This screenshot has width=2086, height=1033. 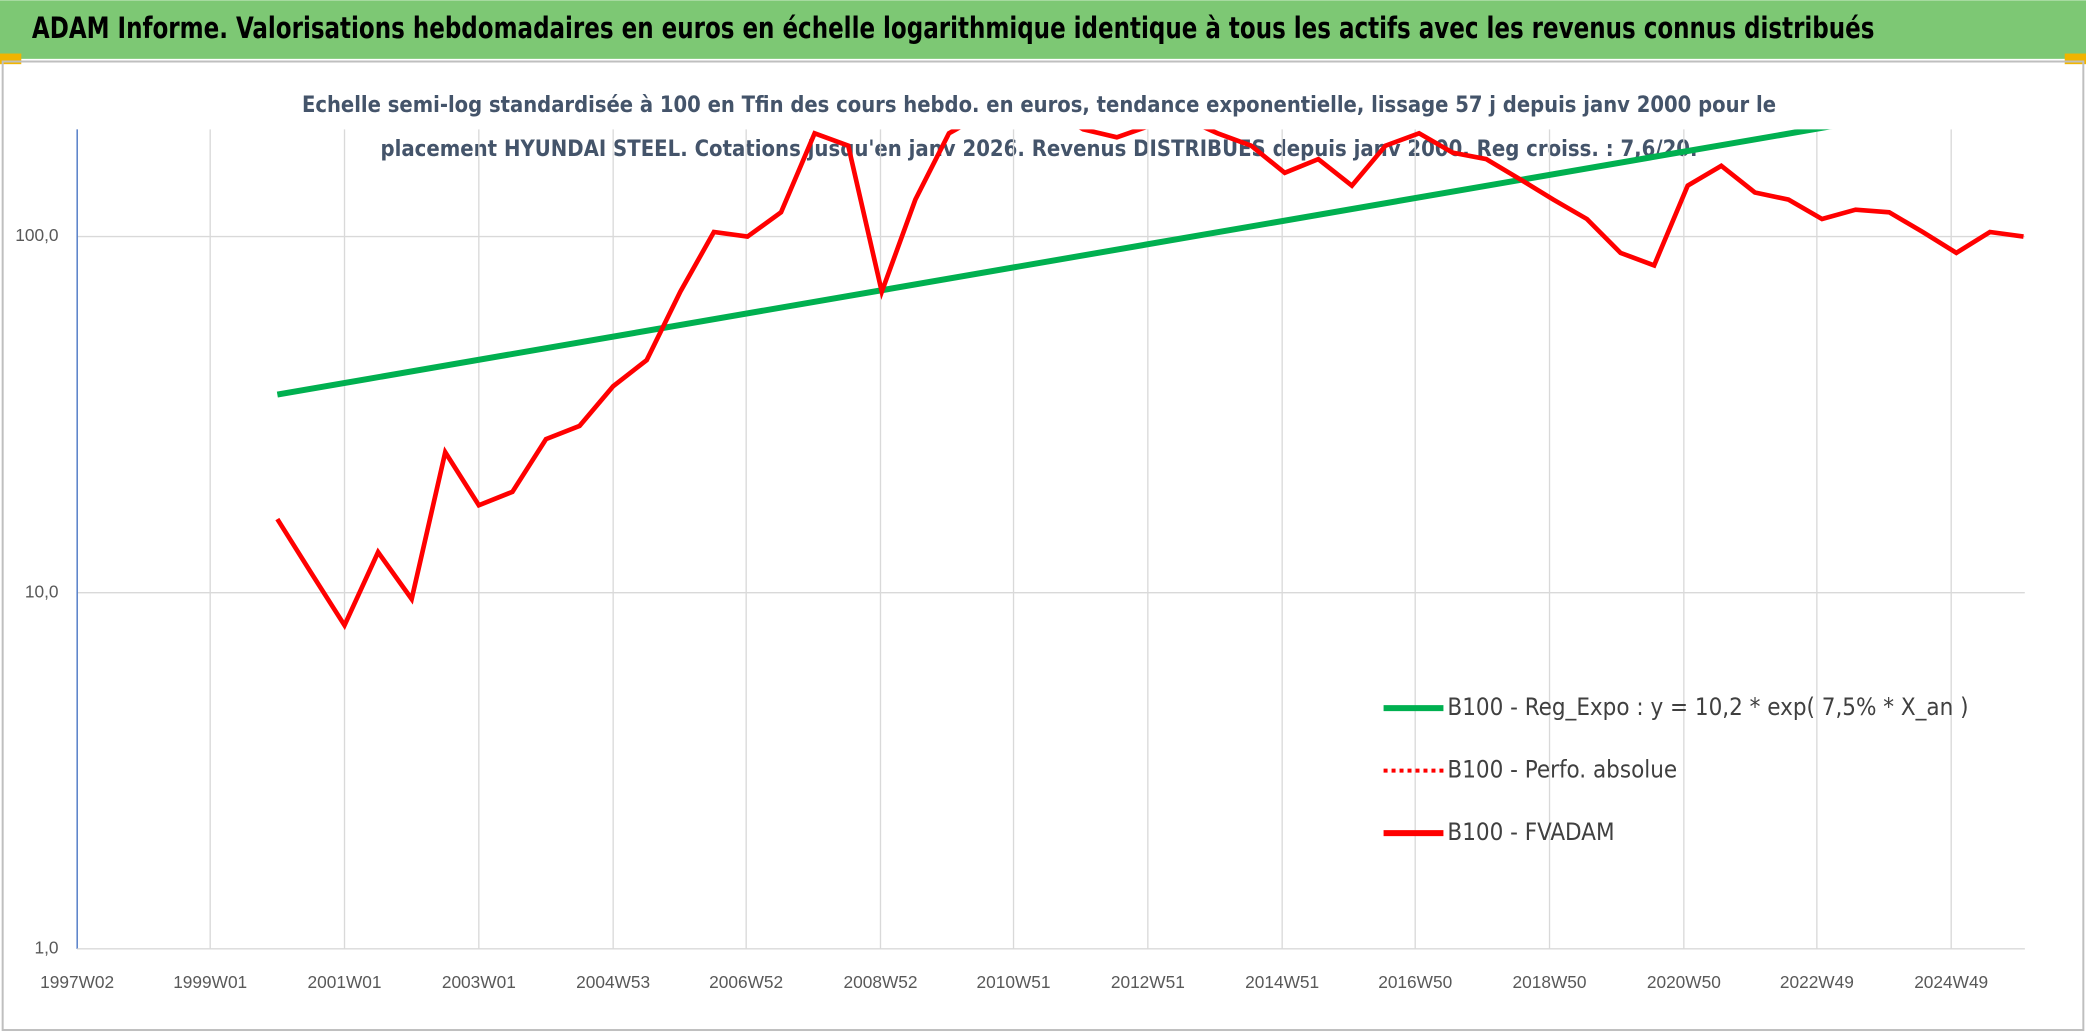 I want to click on x-tick-label: 2012W51, so click(x=1148, y=982).